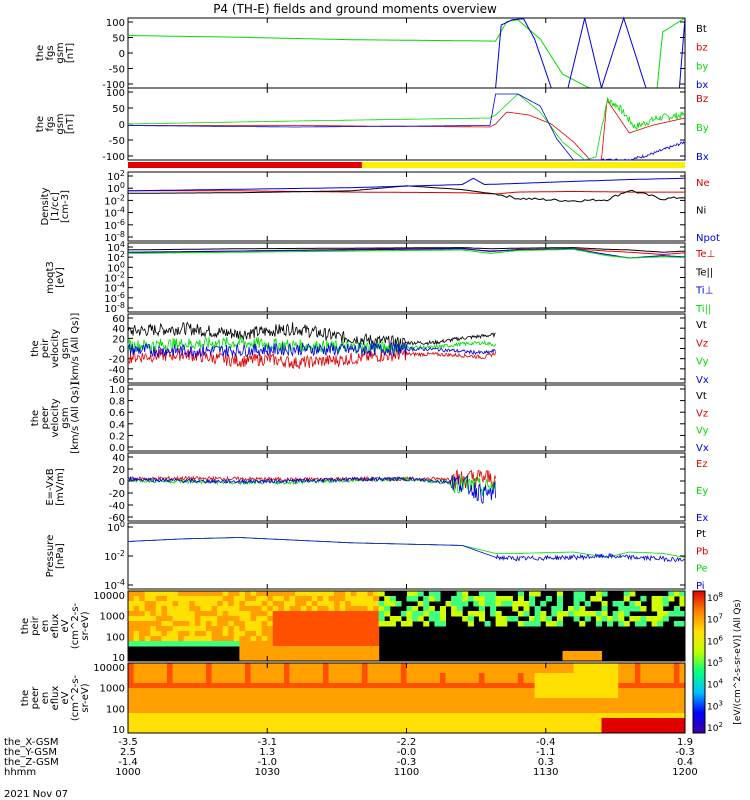 The height and width of the screenshot is (800, 750). Describe the element at coordinates (702, 48) in the screenshot. I see `legend-bz: bz` at that location.